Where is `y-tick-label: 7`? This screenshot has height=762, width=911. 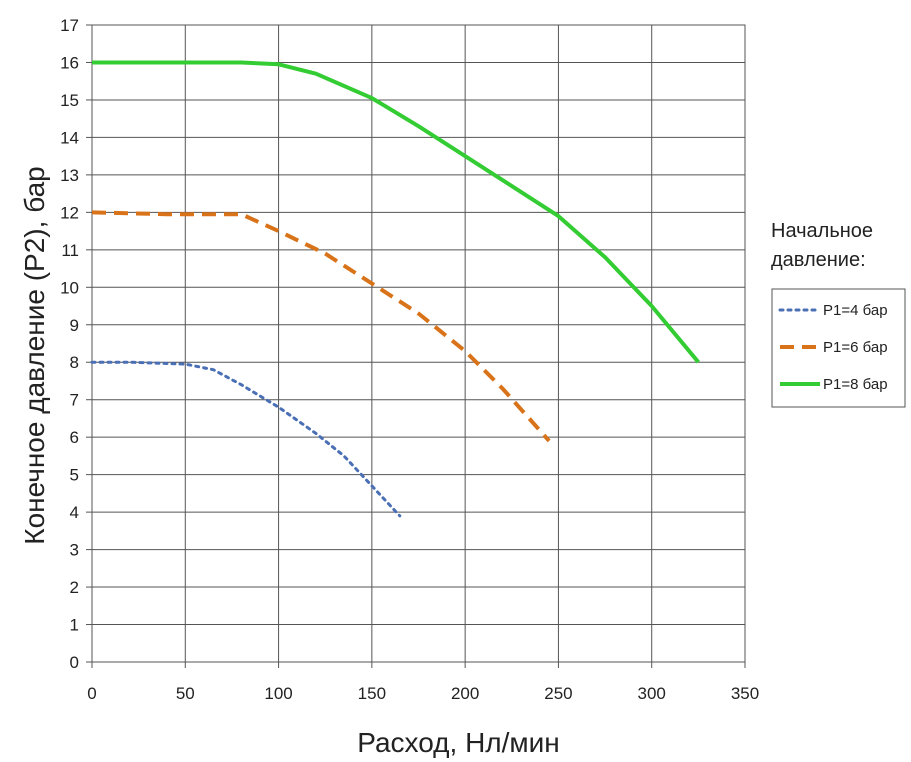 y-tick-label: 7 is located at coordinates (74, 400).